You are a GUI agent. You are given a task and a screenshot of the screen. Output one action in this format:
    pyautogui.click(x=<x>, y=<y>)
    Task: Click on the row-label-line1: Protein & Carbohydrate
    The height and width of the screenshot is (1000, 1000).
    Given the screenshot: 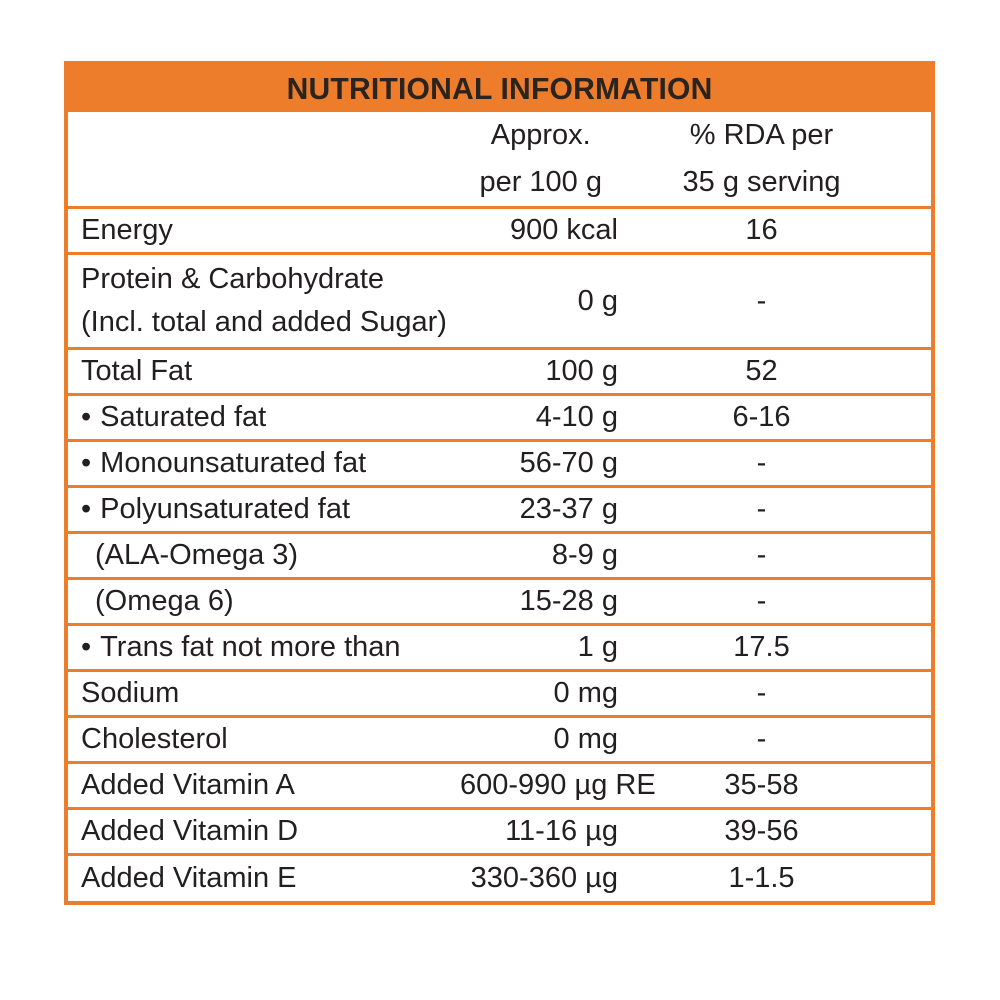 What is the action you would take?
    pyautogui.click(x=270, y=279)
    